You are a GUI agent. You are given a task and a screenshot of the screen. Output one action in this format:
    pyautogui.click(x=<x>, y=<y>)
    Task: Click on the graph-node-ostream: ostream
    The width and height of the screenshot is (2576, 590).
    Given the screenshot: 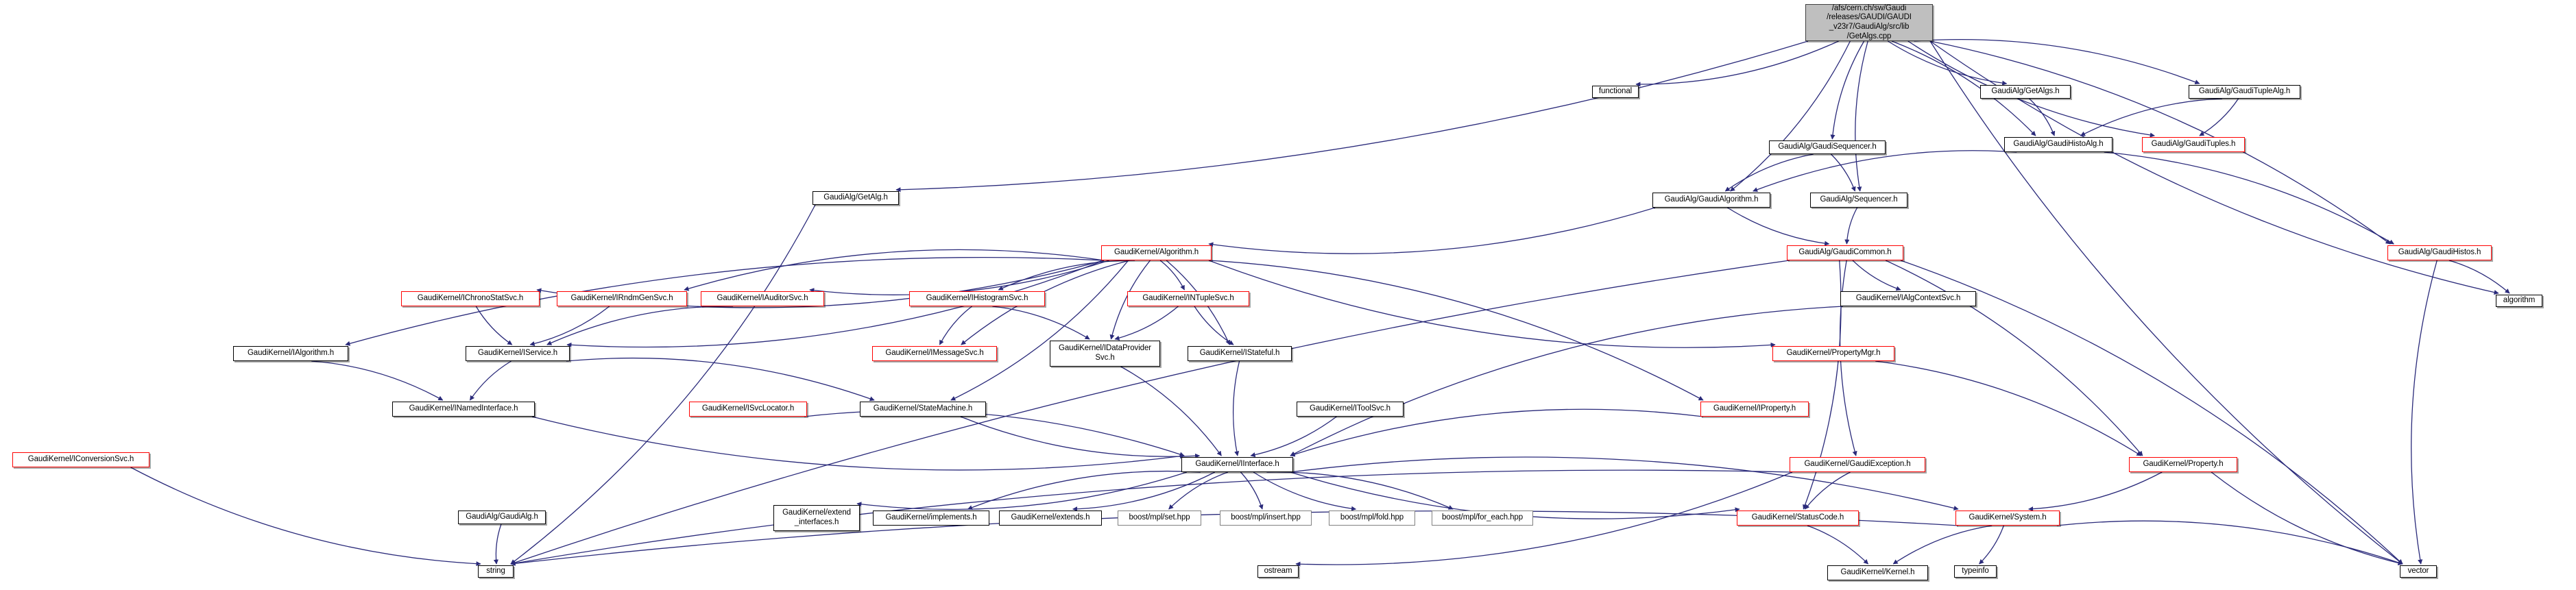 What is the action you would take?
    pyautogui.click(x=1278, y=571)
    